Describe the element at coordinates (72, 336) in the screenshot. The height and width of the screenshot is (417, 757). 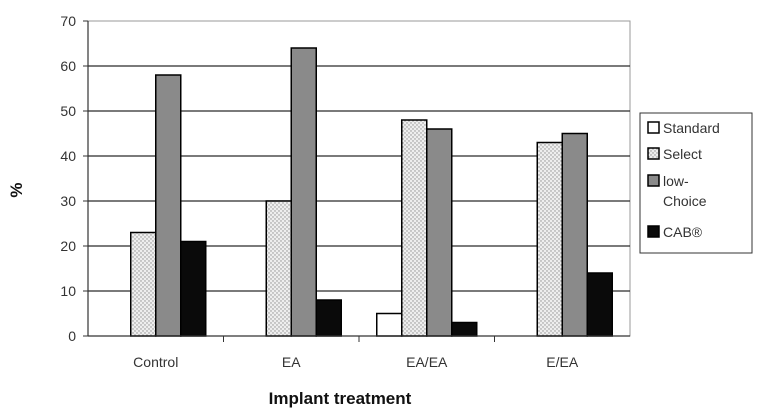
I see `y-tick-label: 0` at that location.